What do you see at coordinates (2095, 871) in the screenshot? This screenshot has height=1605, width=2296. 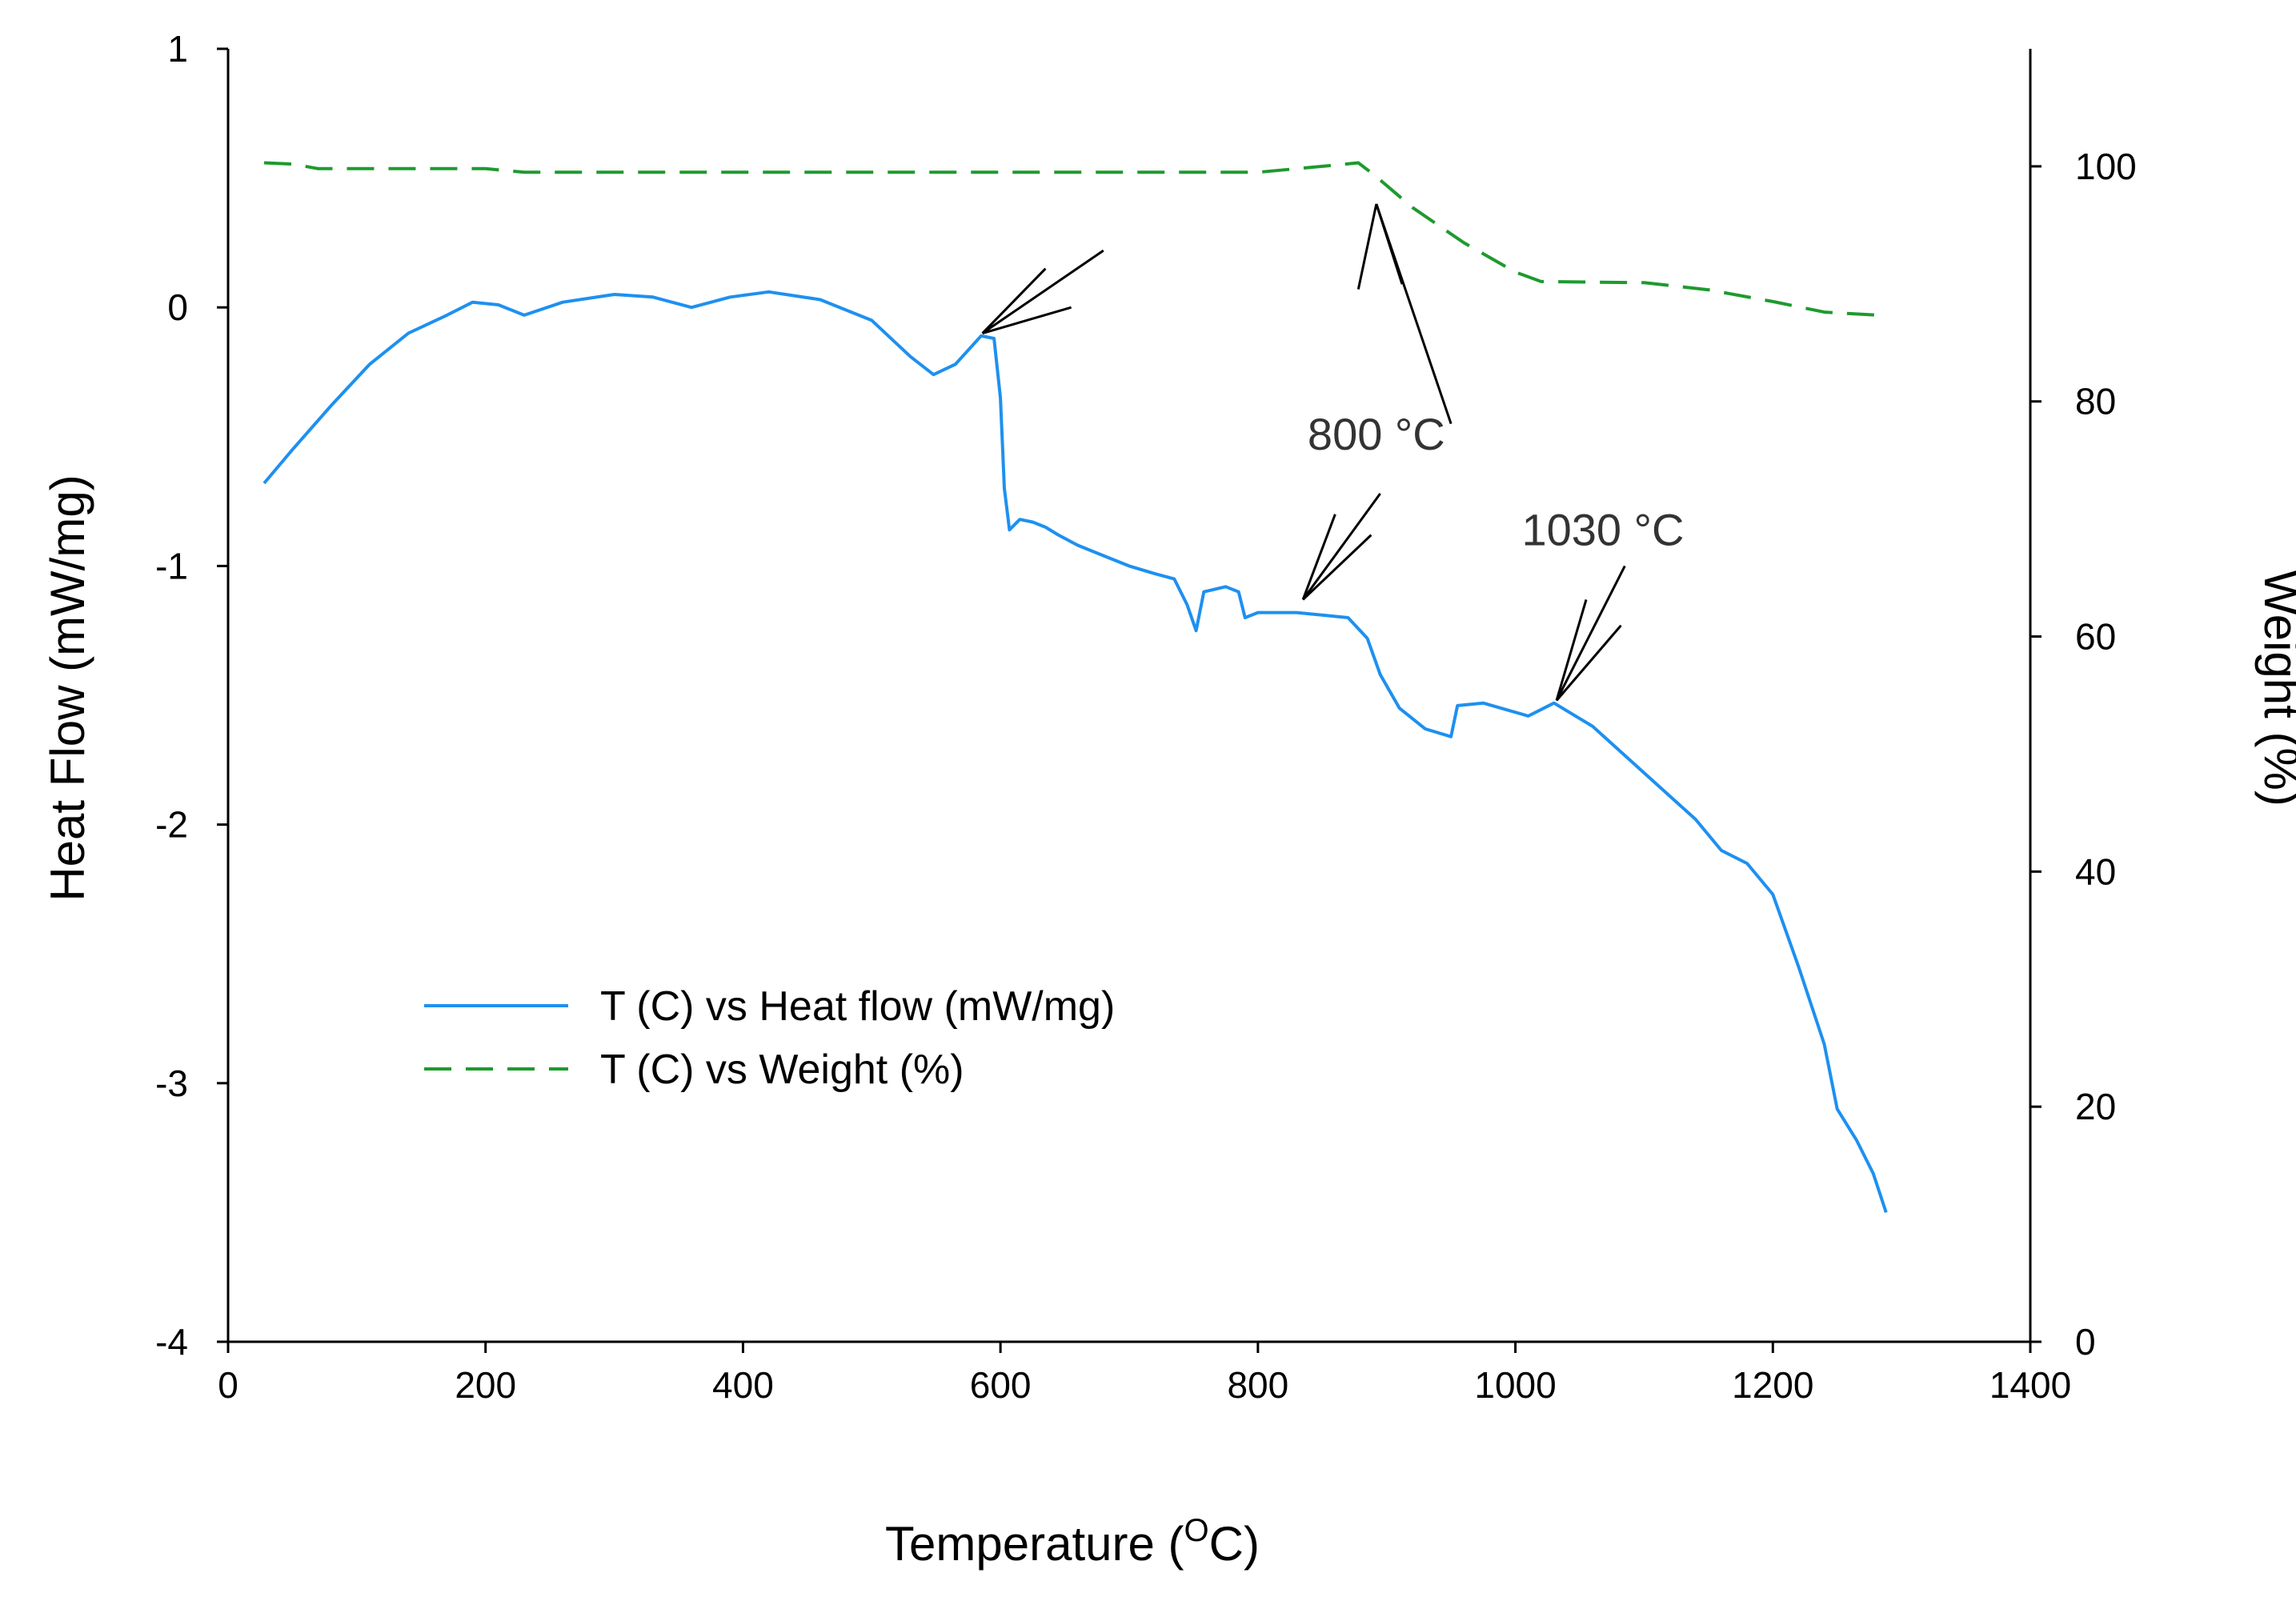 I see `y2-tick-label: 40` at bounding box center [2095, 871].